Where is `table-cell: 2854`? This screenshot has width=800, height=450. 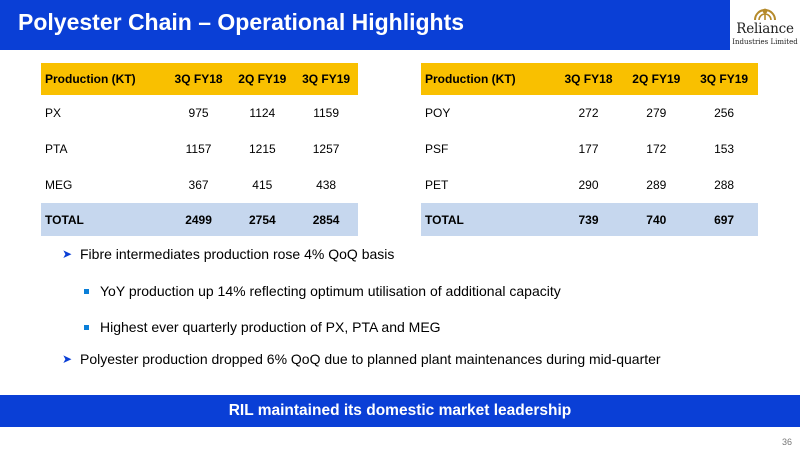 table-cell: 2854 is located at coordinates (326, 219).